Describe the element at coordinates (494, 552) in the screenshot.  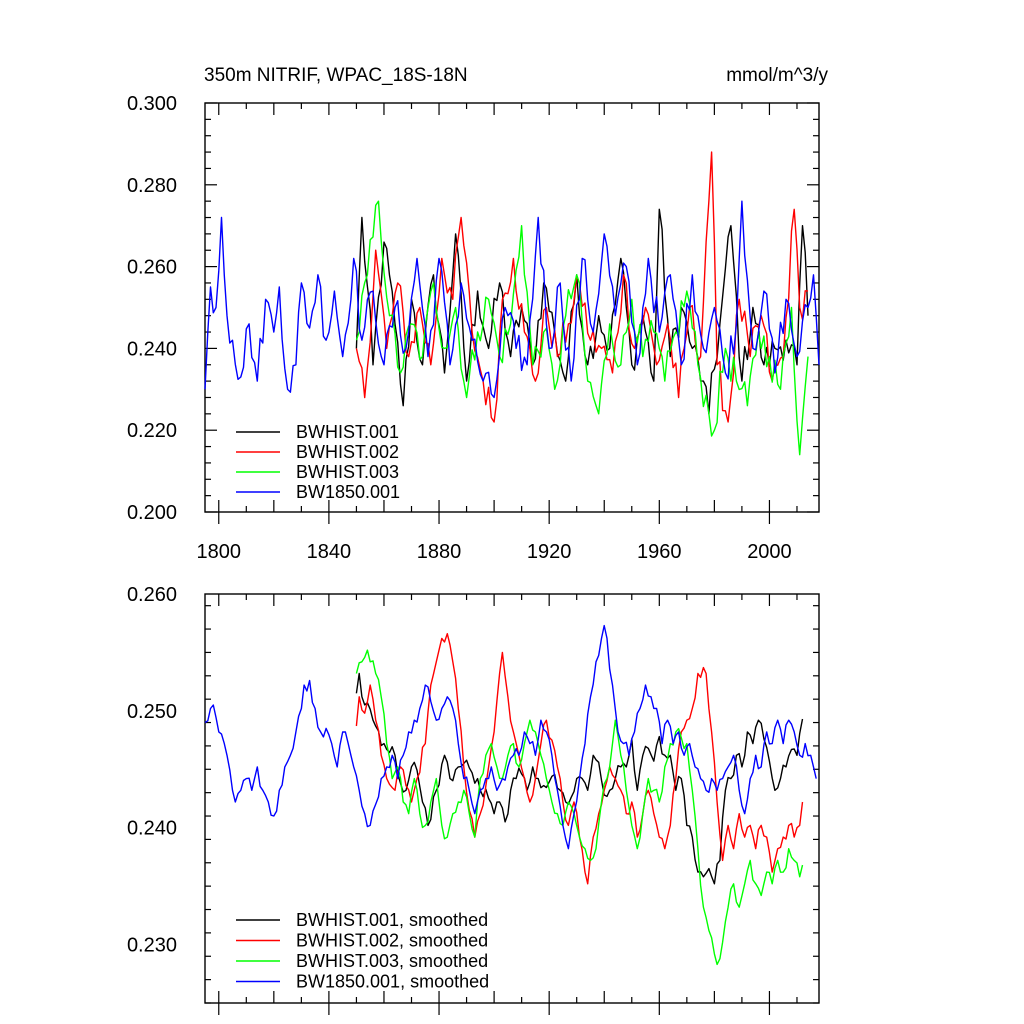
I see `top-x-tick-labels: 1800 1840 1880 1920 1960 2000` at that location.